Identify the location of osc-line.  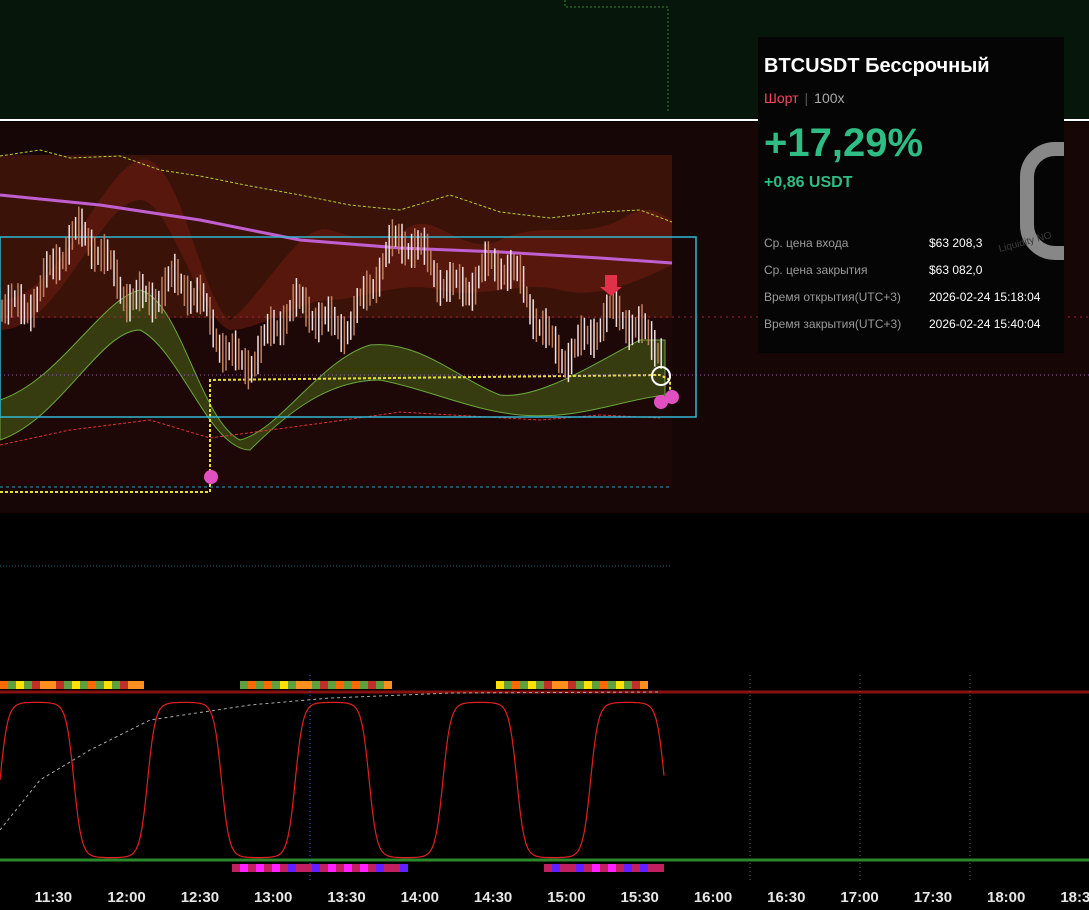
(332, 780).